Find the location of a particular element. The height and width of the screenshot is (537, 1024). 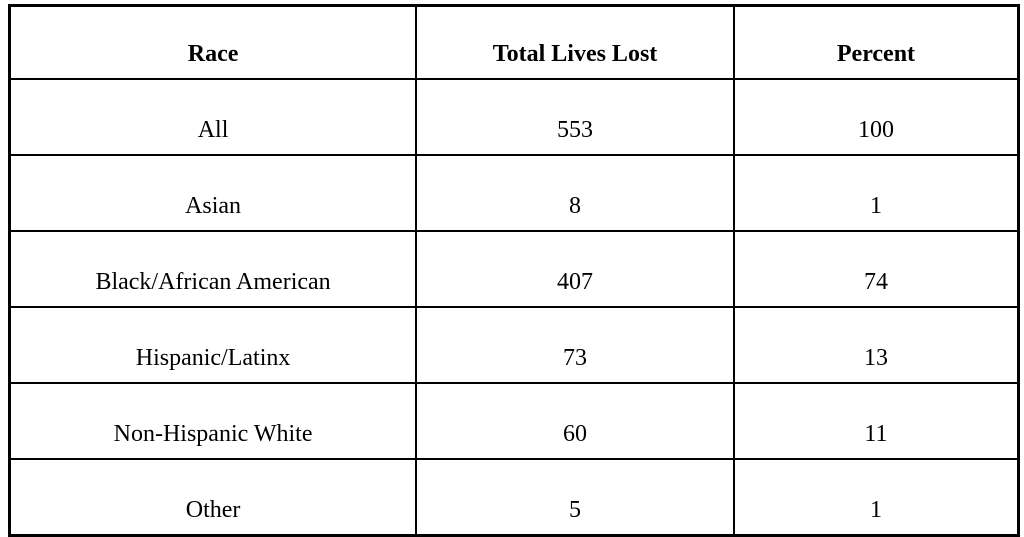

header-row: Race Total Lives Lost Percent is located at coordinates (514, 42).